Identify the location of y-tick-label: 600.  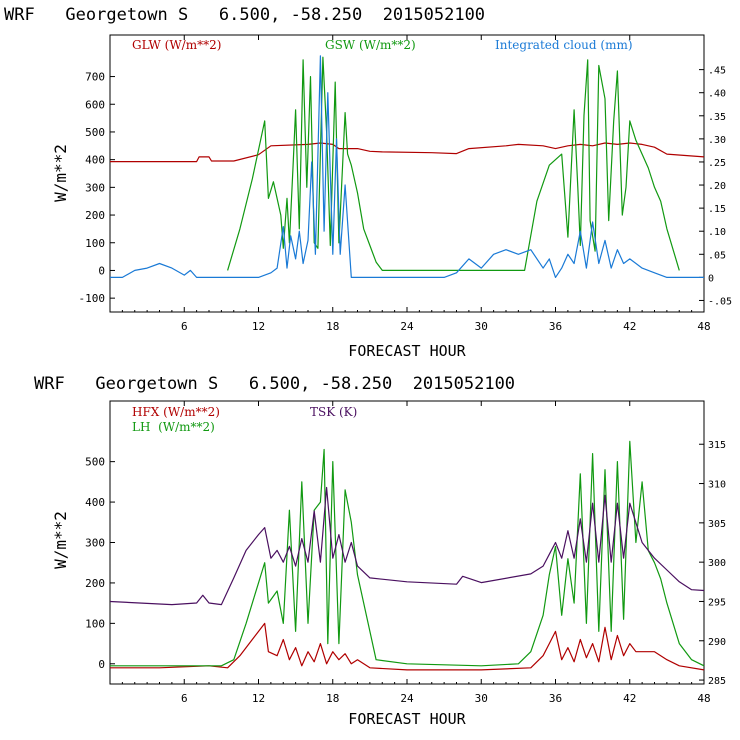
(95, 104).